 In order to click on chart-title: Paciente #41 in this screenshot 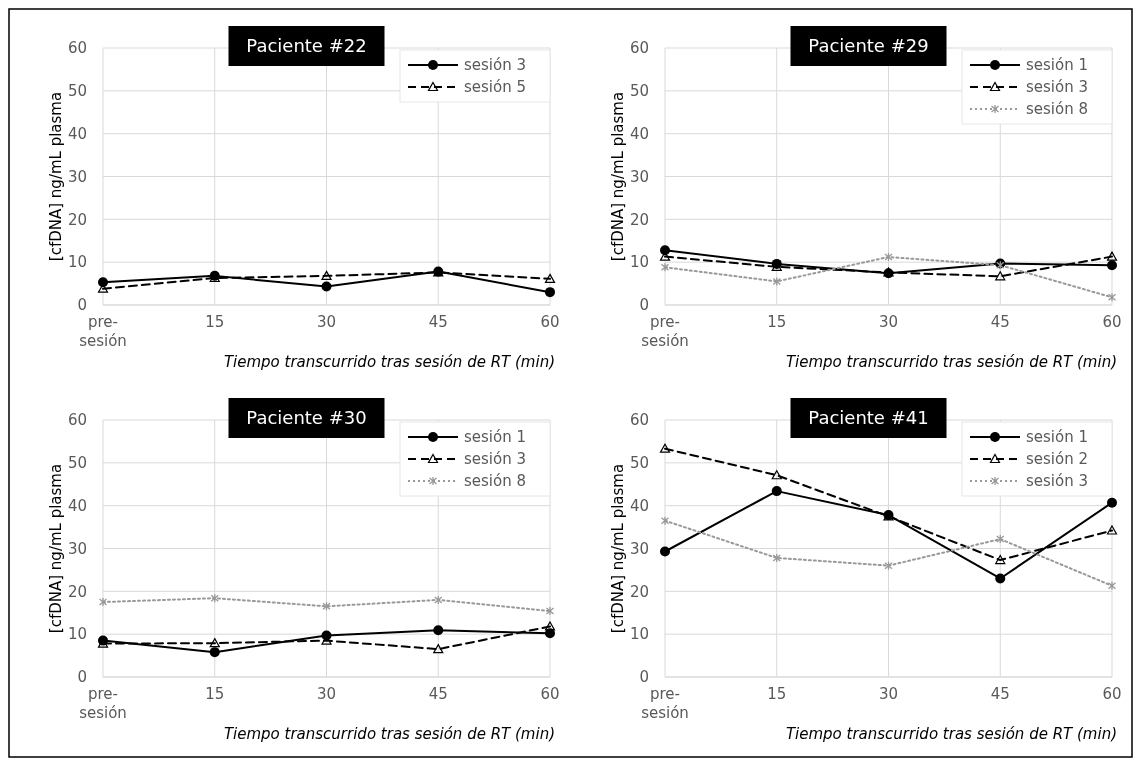, I will do `click(868, 418)`.